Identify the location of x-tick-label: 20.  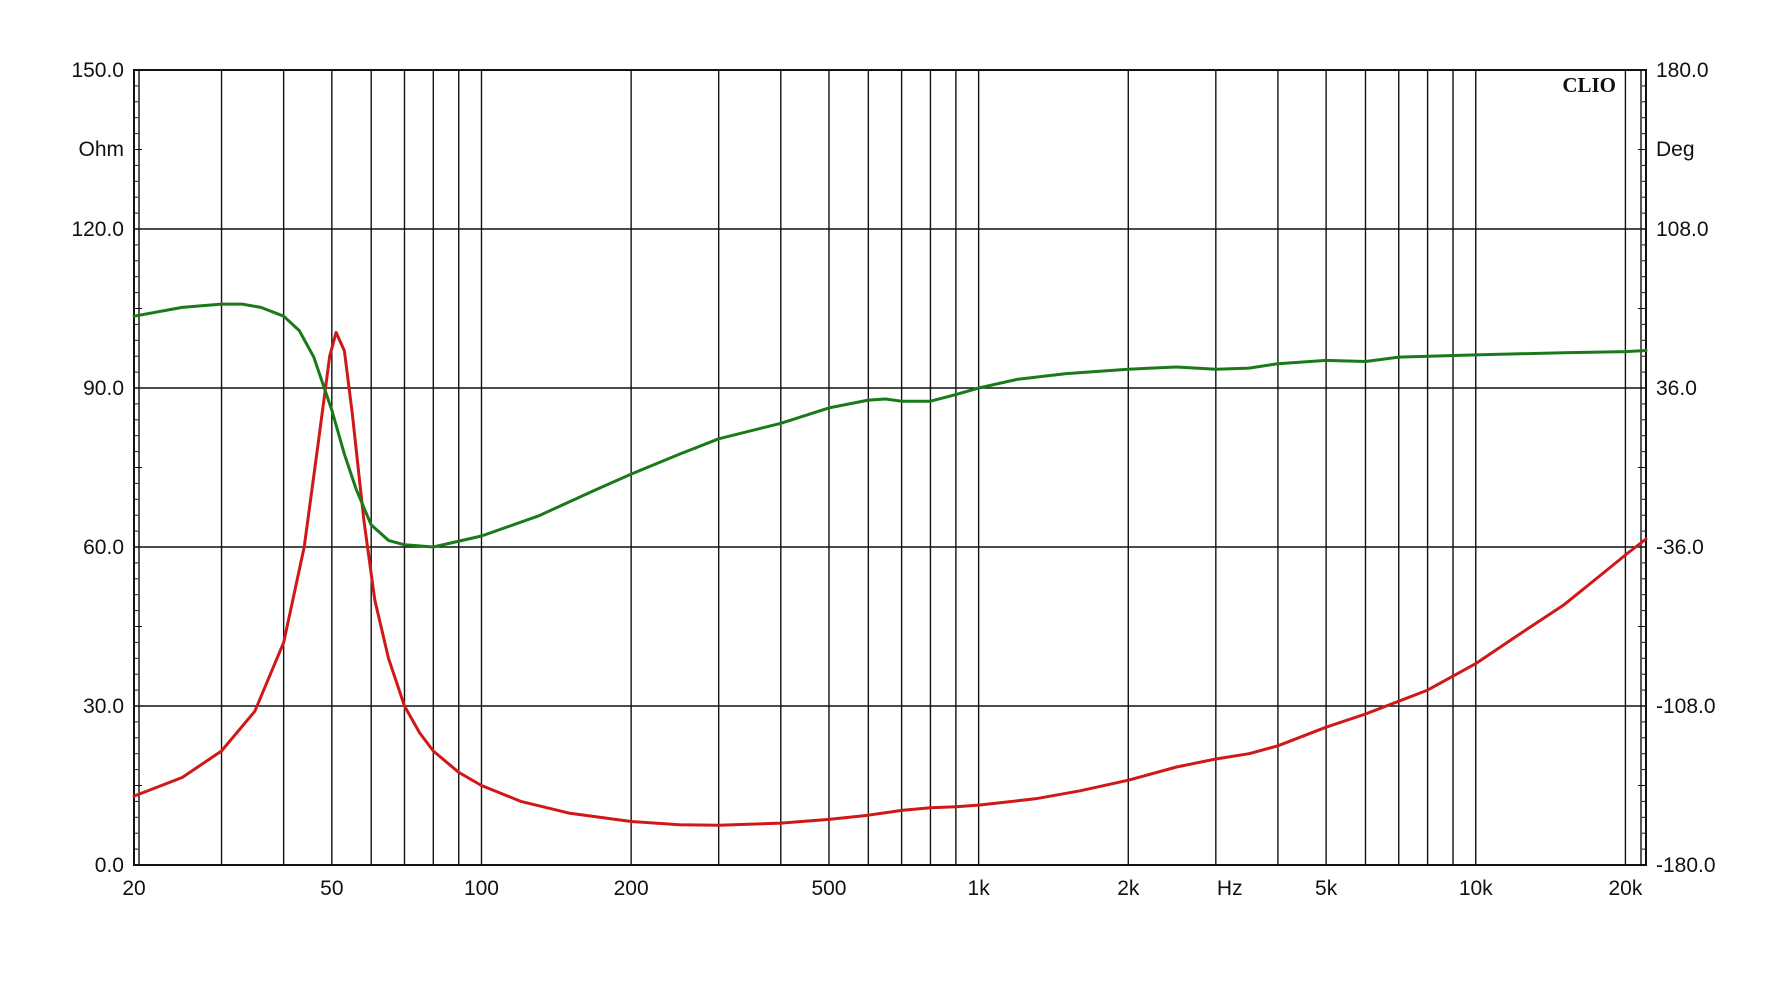
(133, 888).